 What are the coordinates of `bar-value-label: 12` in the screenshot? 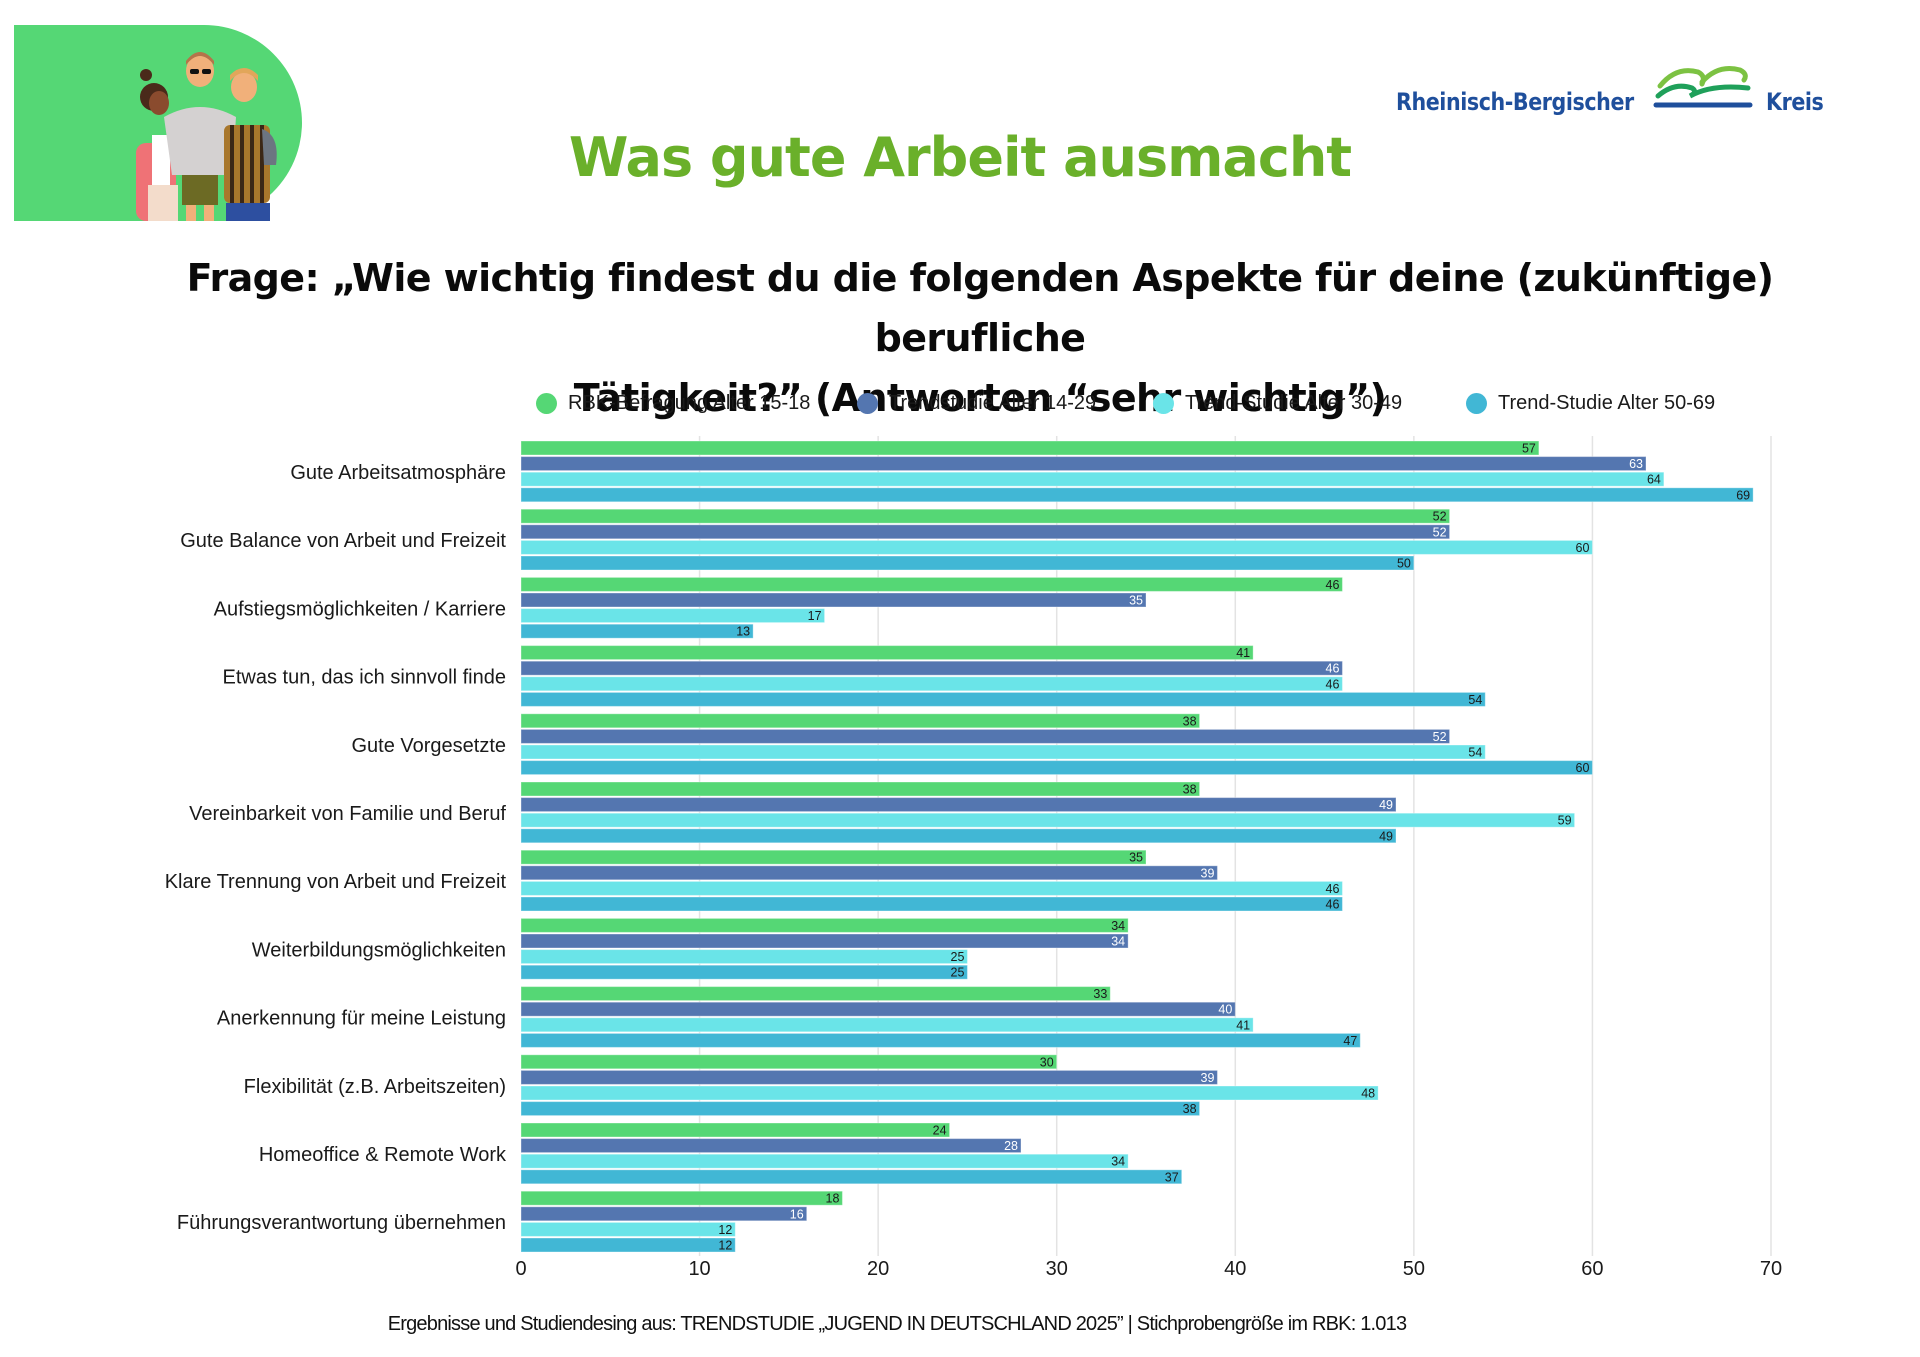 It's located at (725, 1246).